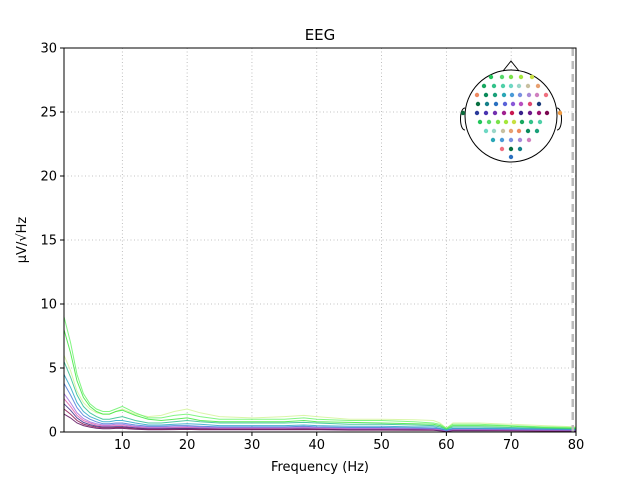  What do you see at coordinates (22, 240) in the screenshot?
I see `y-axis-label: µV/√Hz` at bounding box center [22, 240].